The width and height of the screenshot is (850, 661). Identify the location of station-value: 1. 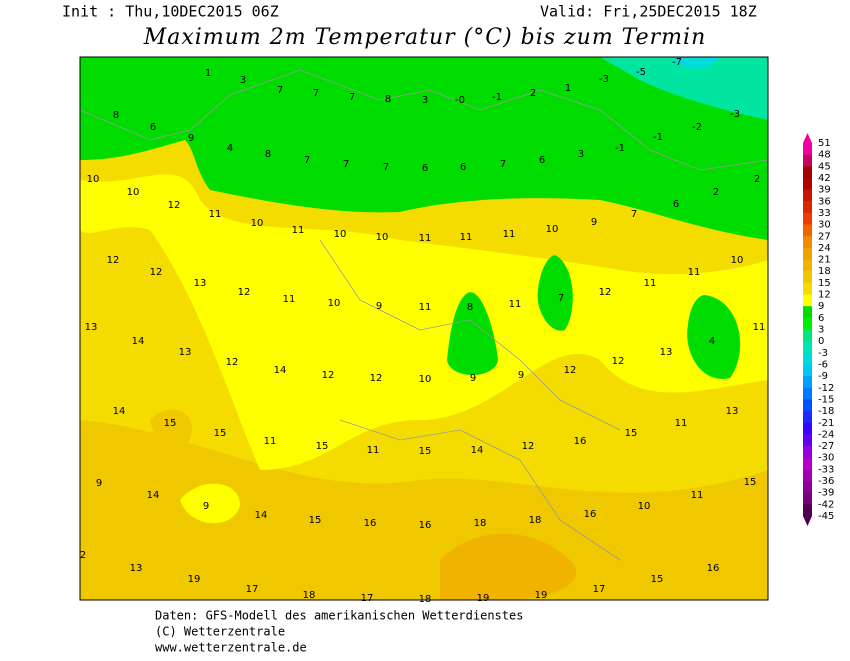
(568, 88).